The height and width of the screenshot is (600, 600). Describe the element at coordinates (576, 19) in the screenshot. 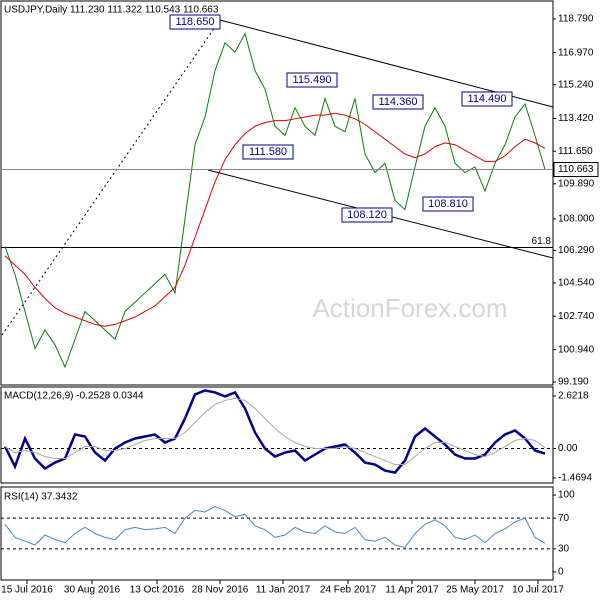

I see `y-tick-label: 118.790` at that location.